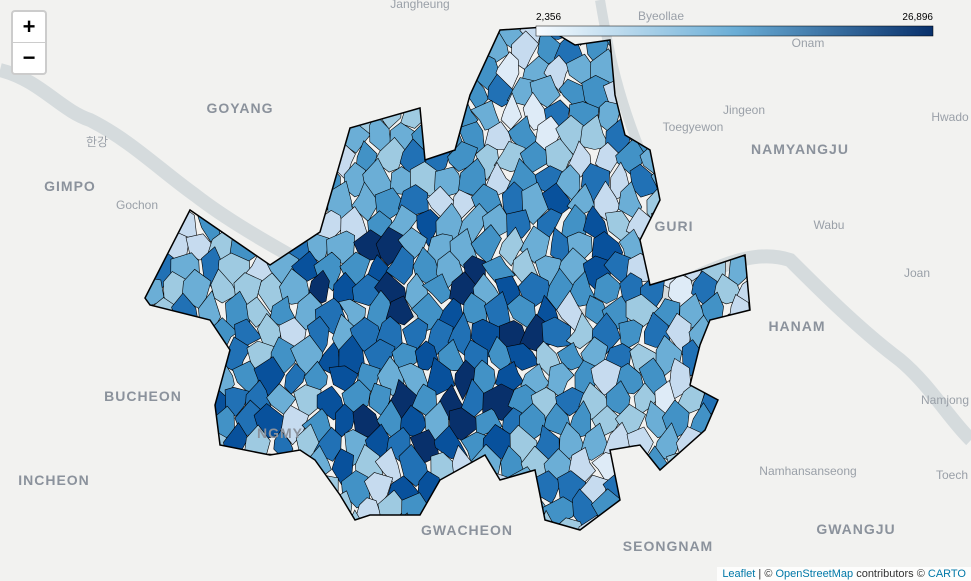 This screenshot has width=971, height=581. What do you see at coordinates (739, 574) in the screenshot?
I see `leaflet-link: Leaflet` at bounding box center [739, 574].